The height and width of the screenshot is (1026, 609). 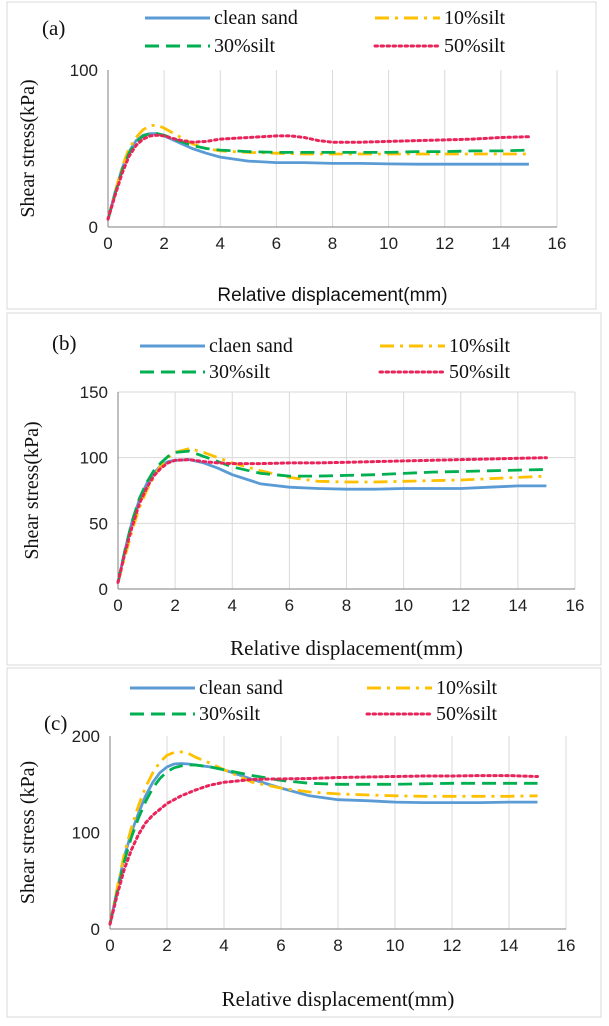 I want to click on panel-label: (c), so click(x=55, y=723).